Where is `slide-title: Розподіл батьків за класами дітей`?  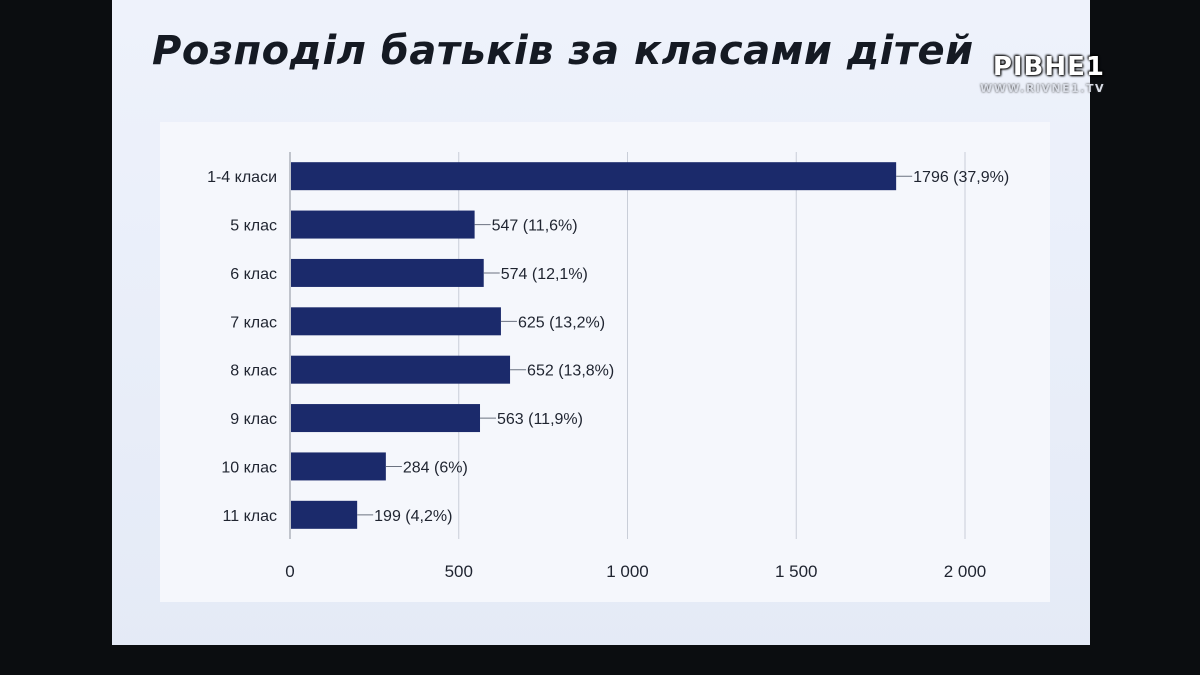
slide-title: Розподіл батьків за класами дітей is located at coordinates (563, 51).